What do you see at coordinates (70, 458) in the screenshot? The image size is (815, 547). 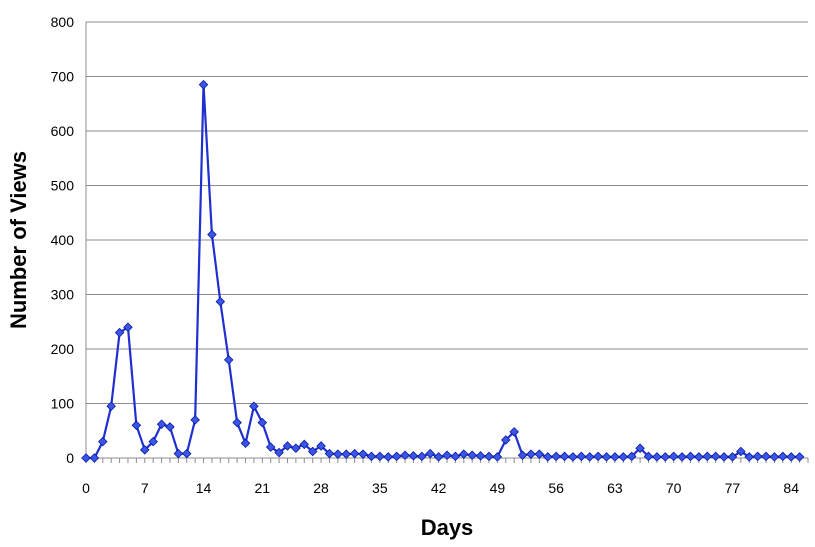 I see `y-tick-label: 0` at bounding box center [70, 458].